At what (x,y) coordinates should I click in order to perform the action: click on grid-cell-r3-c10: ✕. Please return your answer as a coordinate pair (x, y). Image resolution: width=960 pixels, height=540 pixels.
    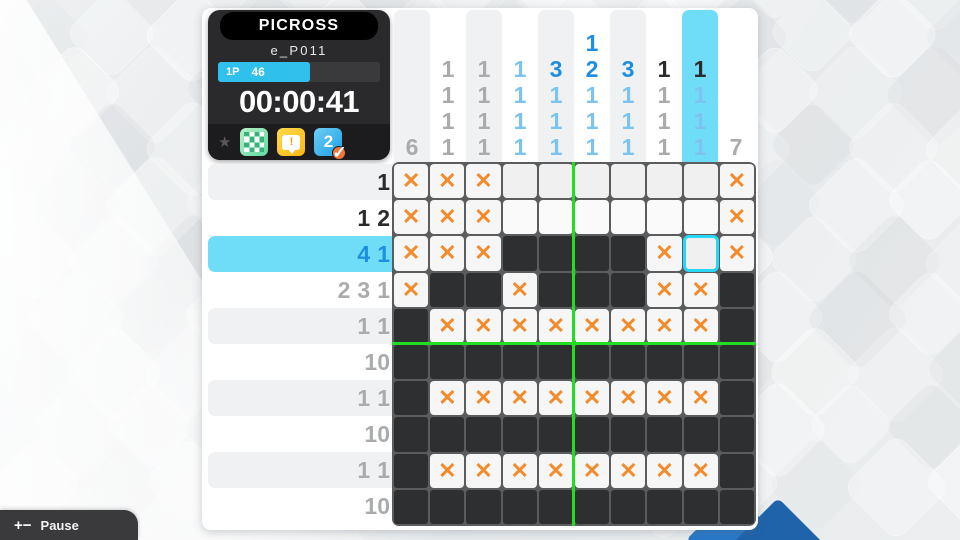
    Looking at the image, I should click on (736, 253).